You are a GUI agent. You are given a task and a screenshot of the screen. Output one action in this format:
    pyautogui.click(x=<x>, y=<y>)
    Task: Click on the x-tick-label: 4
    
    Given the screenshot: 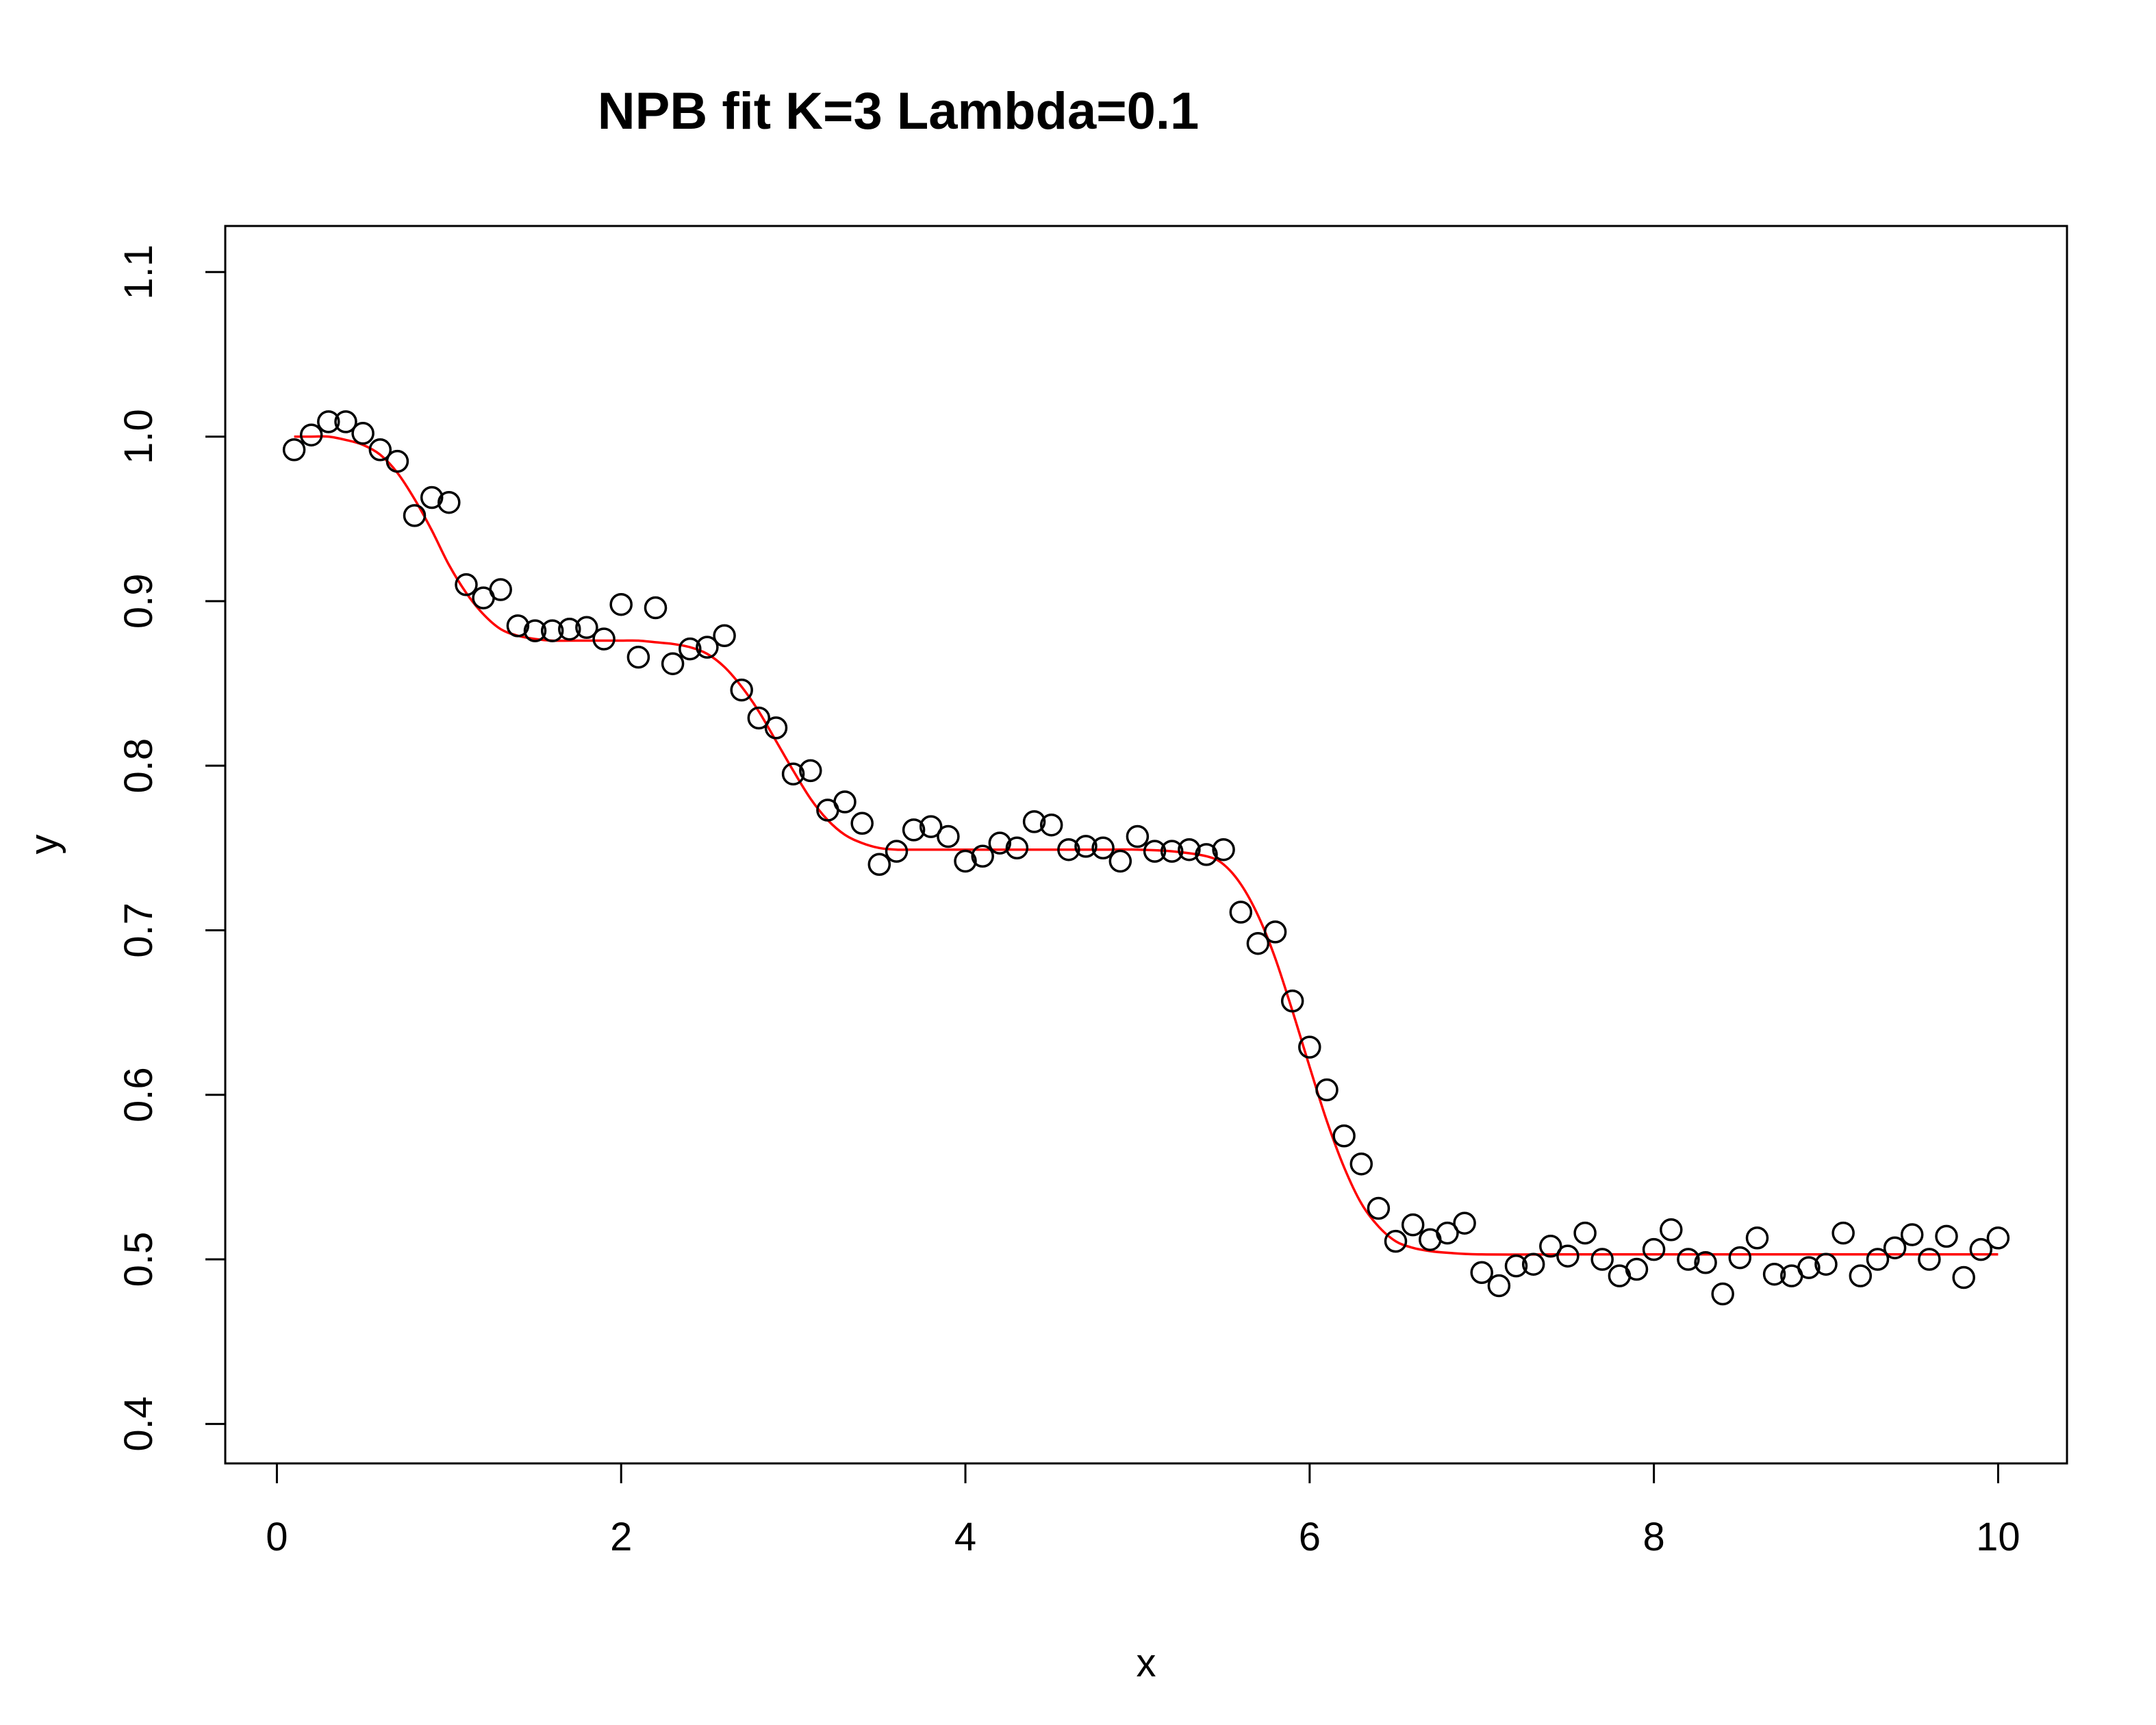 What is the action you would take?
    pyautogui.click(x=965, y=1537)
    